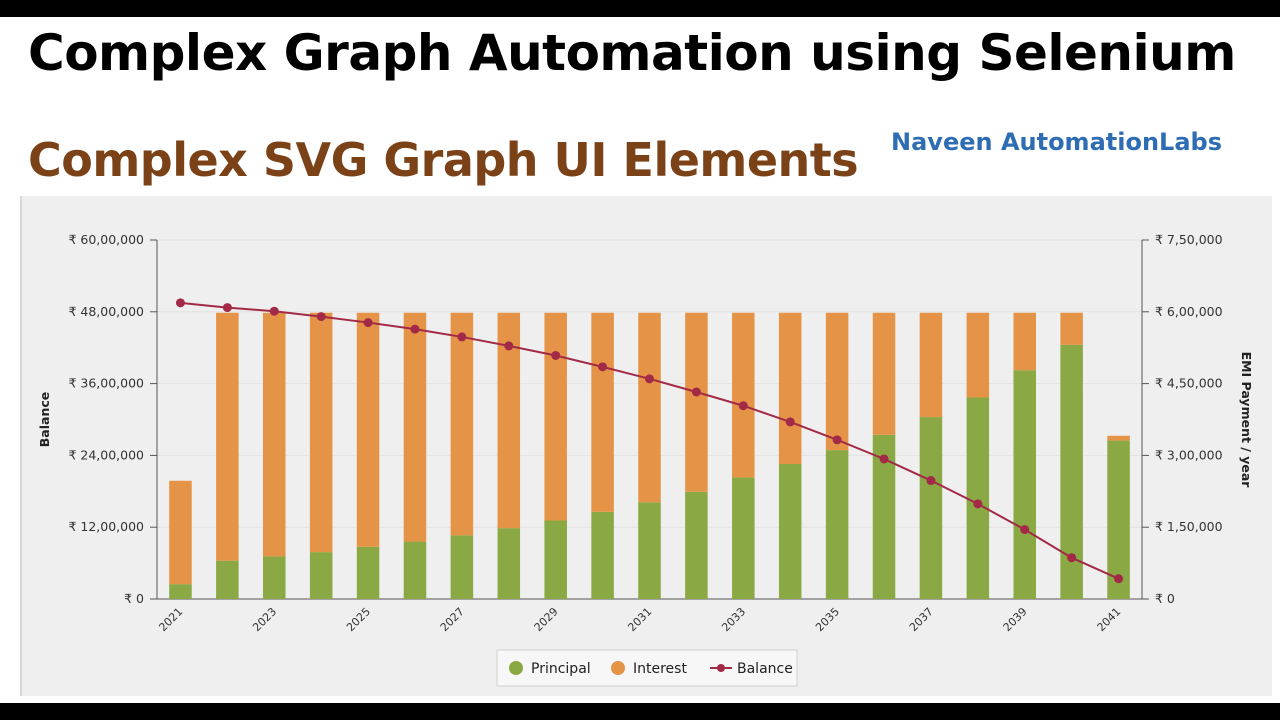  Describe the element at coordinates (106, 383) in the screenshot. I see `y-tick-label-left: ₹ 36,00,000` at that location.